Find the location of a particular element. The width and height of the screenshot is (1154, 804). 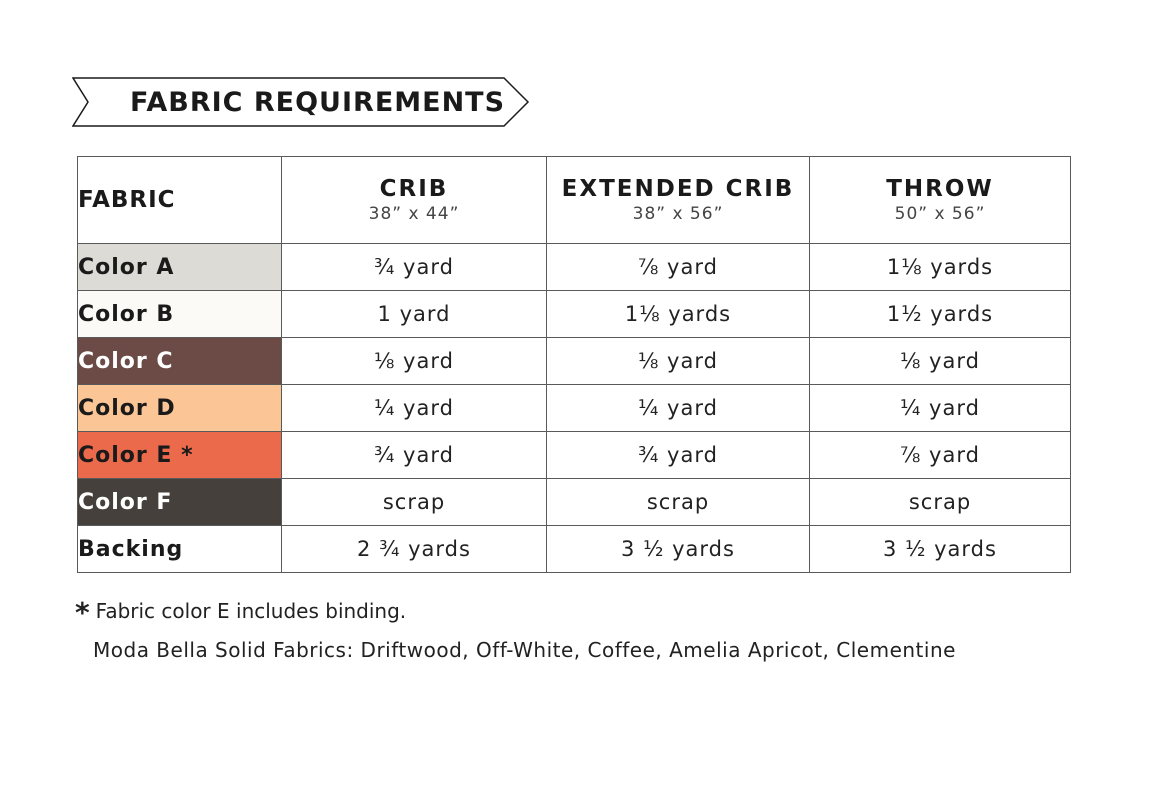

size-dimensions: 38” x 44” is located at coordinates (414, 214).